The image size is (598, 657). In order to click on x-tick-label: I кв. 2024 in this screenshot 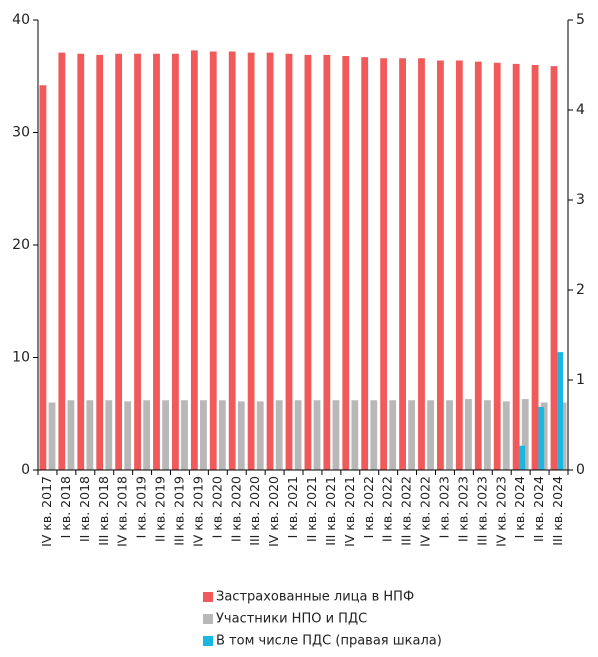, I will do `click(519, 507)`.